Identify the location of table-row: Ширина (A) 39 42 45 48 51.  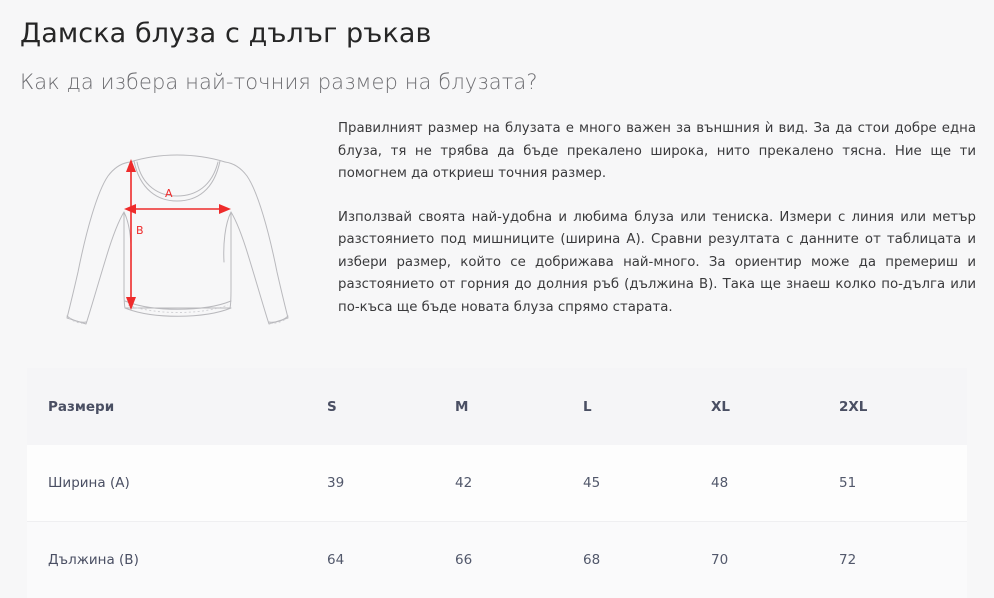
(497, 483).